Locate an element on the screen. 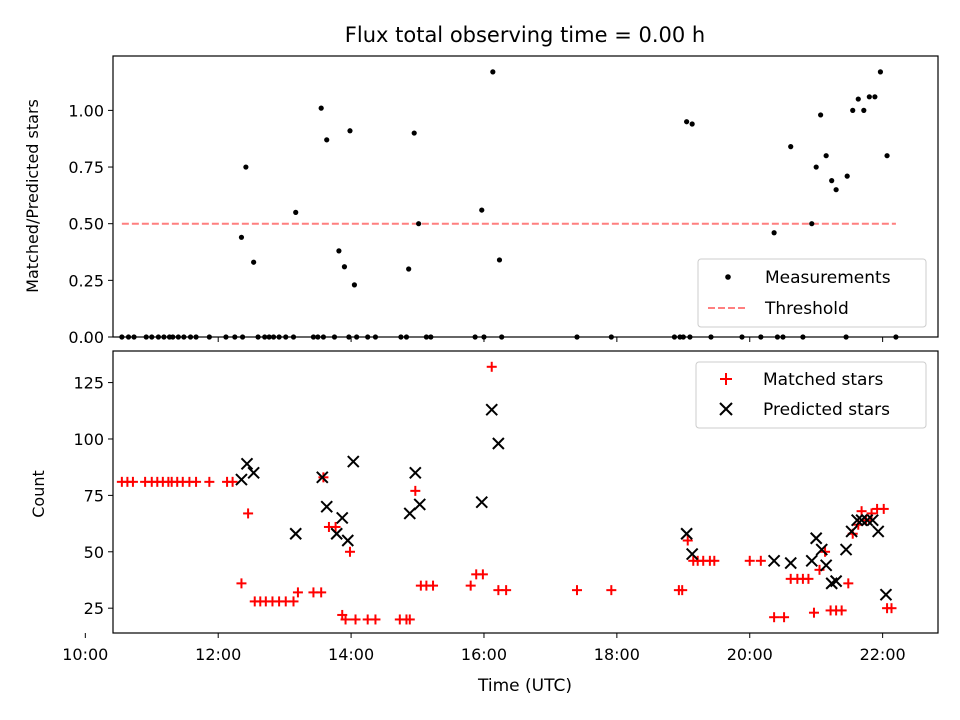  bottom-y-tick-label: 100 is located at coordinates (88, 439).